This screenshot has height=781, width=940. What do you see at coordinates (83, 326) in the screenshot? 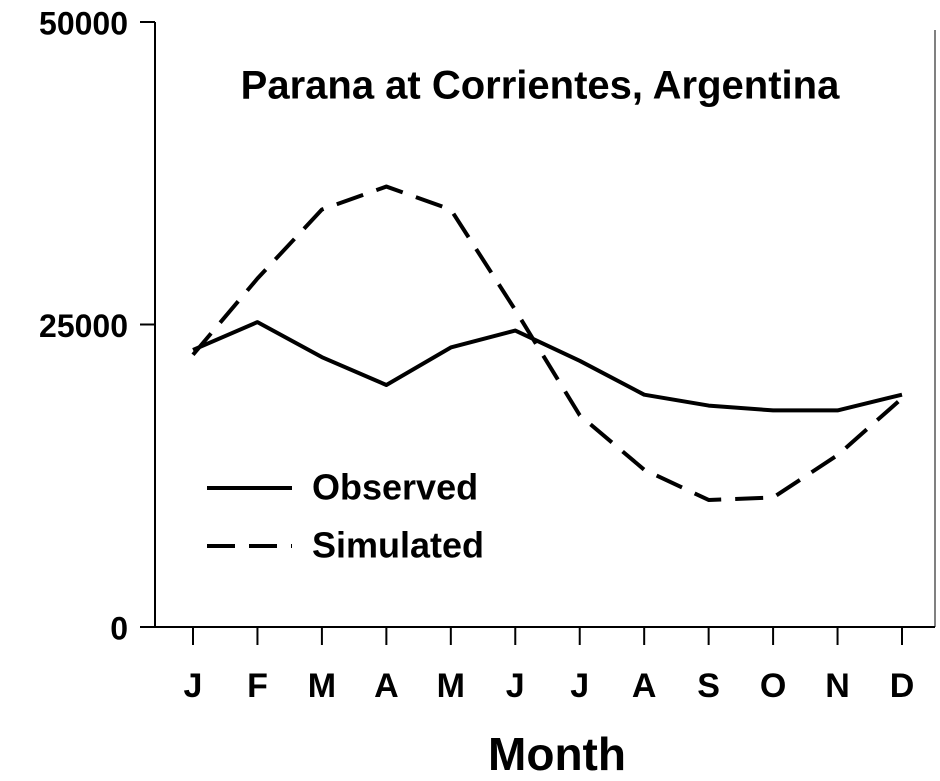
I see `y-tick-label: 25000` at bounding box center [83, 326].